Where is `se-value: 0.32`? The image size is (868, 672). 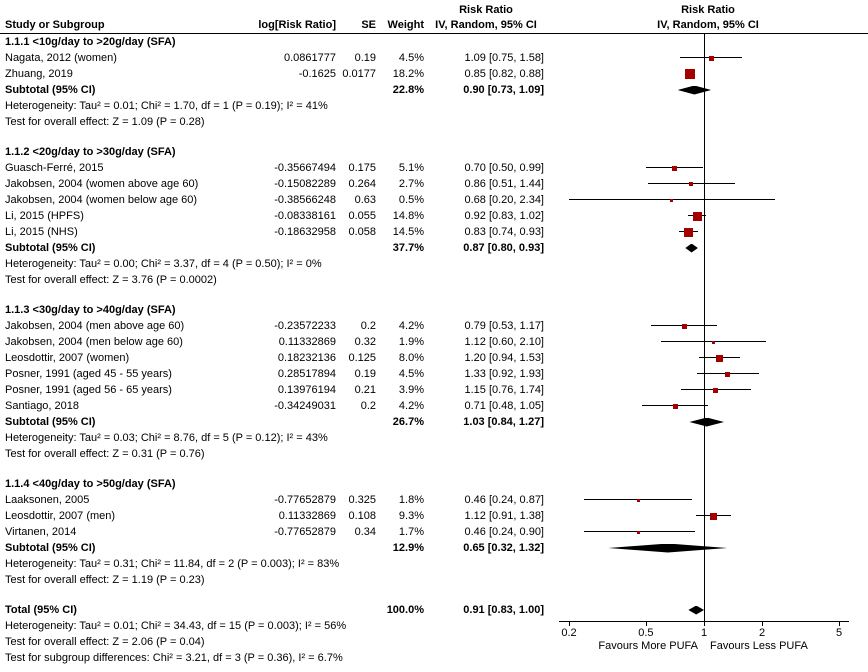
se-value: 0.32 is located at coordinates (365, 342).